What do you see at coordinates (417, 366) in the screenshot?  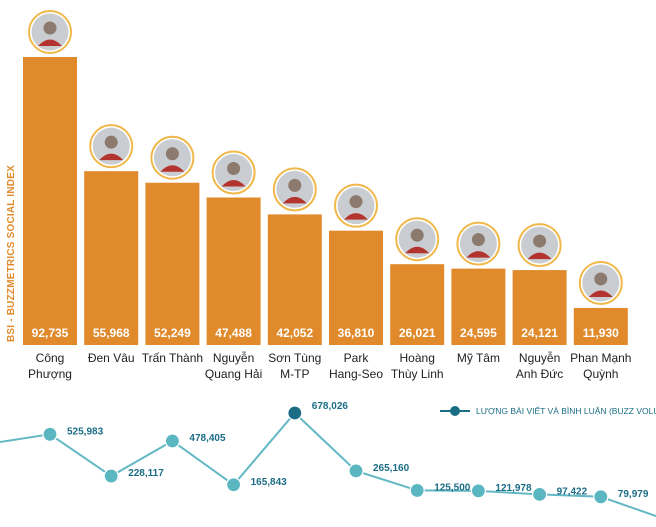 I see `category-label: Hoàng Thùy Linh` at bounding box center [417, 366].